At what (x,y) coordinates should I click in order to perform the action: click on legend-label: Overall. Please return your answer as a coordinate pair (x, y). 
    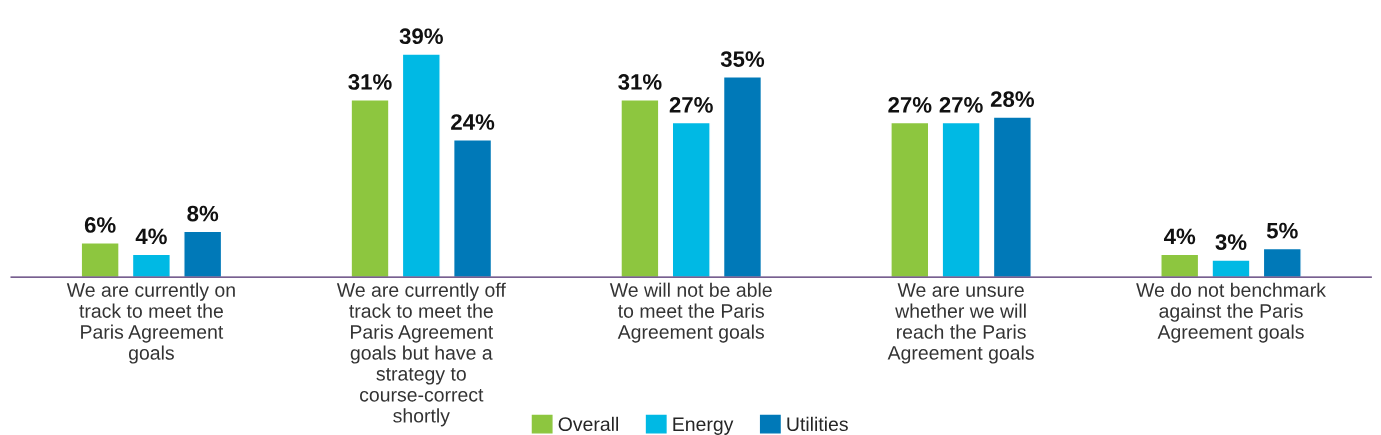
    Looking at the image, I should click on (588, 424).